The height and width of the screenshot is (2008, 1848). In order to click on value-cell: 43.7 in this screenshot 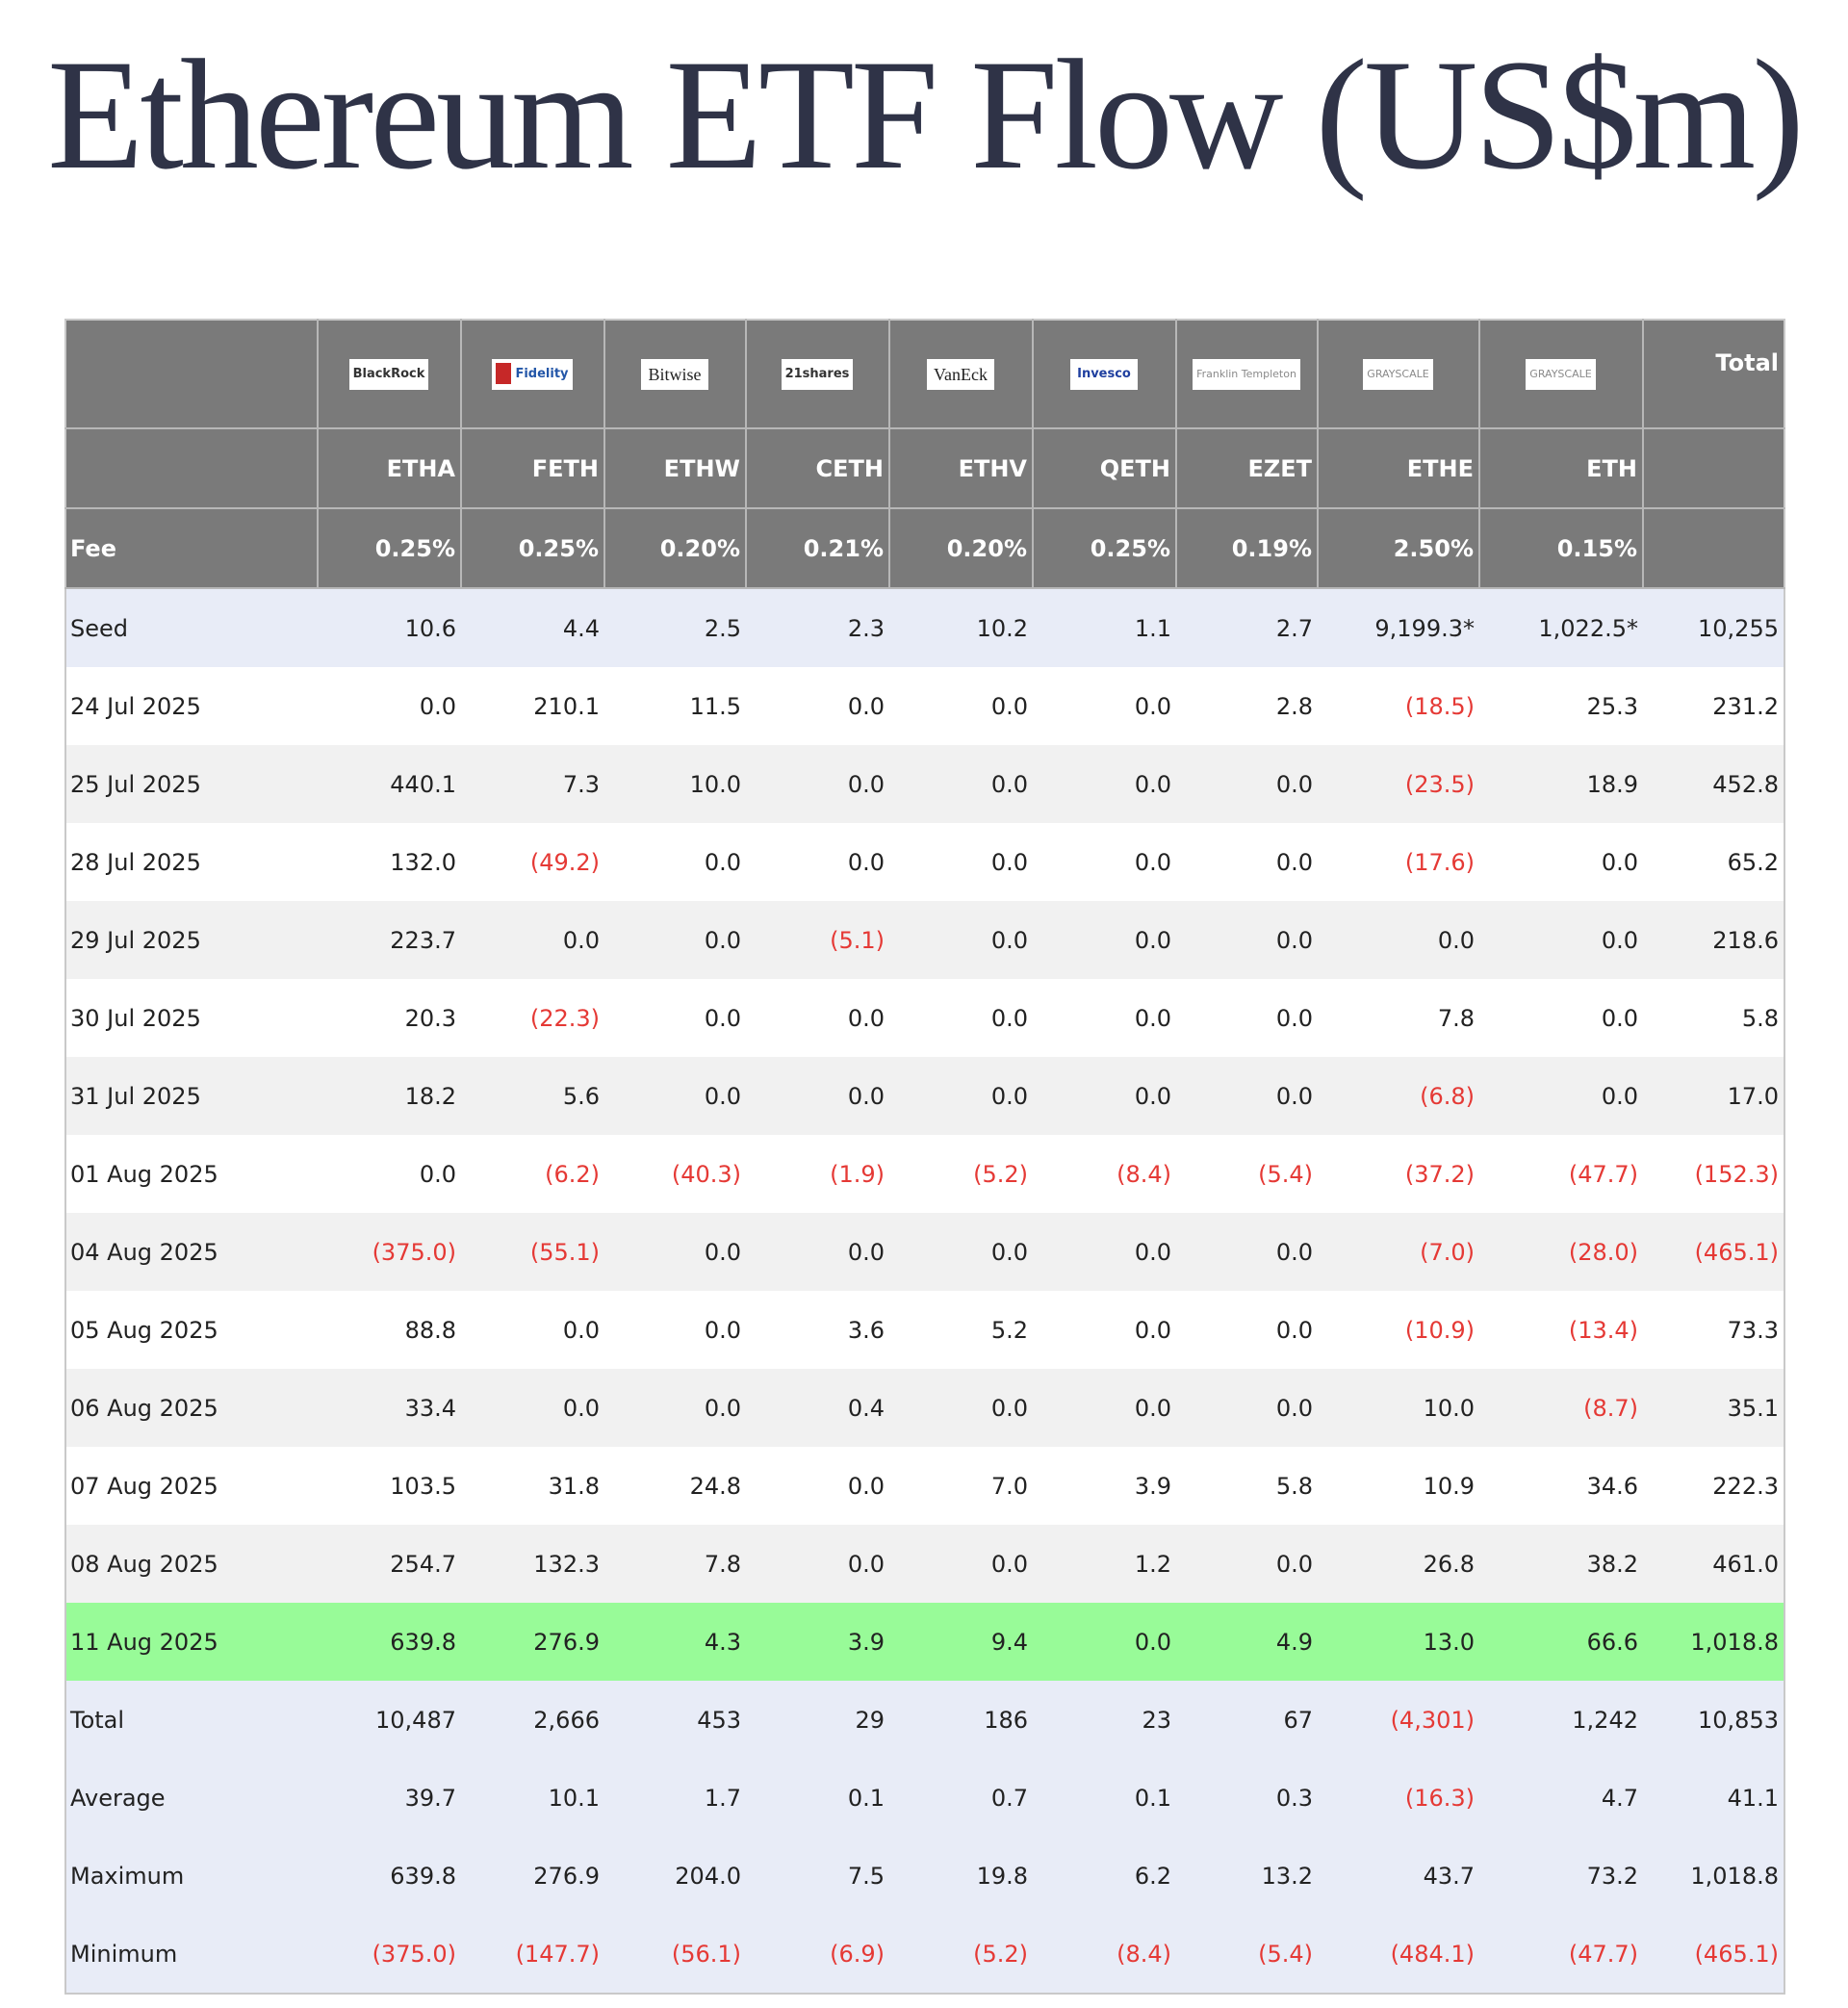, I will do `click(1398, 1876)`.